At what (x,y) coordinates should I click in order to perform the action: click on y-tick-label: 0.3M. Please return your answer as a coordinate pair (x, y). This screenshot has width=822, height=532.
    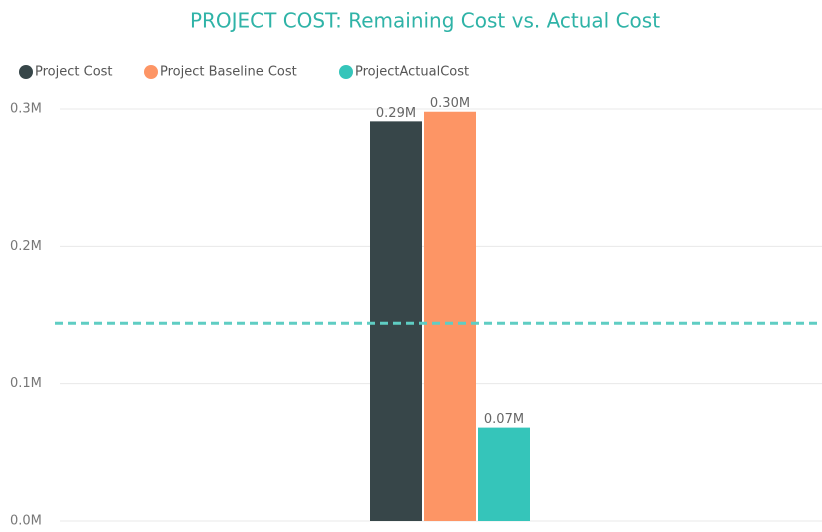
    Looking at the image, I should click on (26, 109).